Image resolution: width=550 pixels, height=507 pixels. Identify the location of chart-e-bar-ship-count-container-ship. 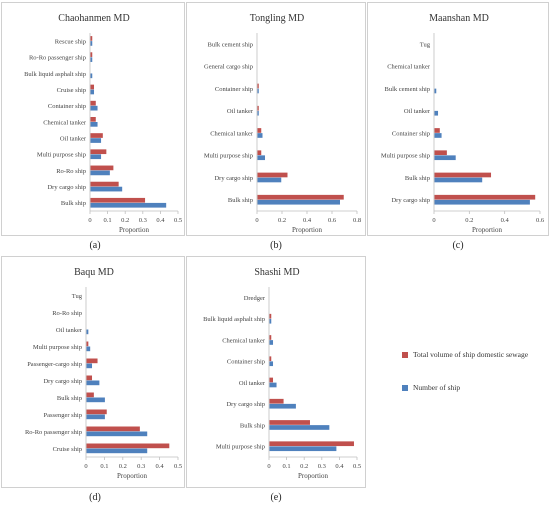
(271, 364).